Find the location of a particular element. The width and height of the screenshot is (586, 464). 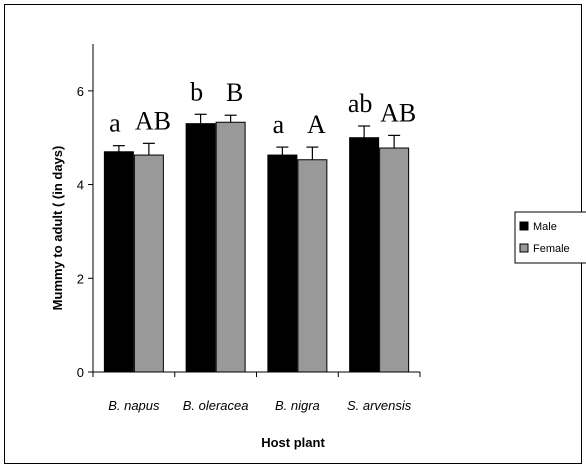

y-axis-title: Mummy to adult ( (in days) is located at coordinates (57, 228).